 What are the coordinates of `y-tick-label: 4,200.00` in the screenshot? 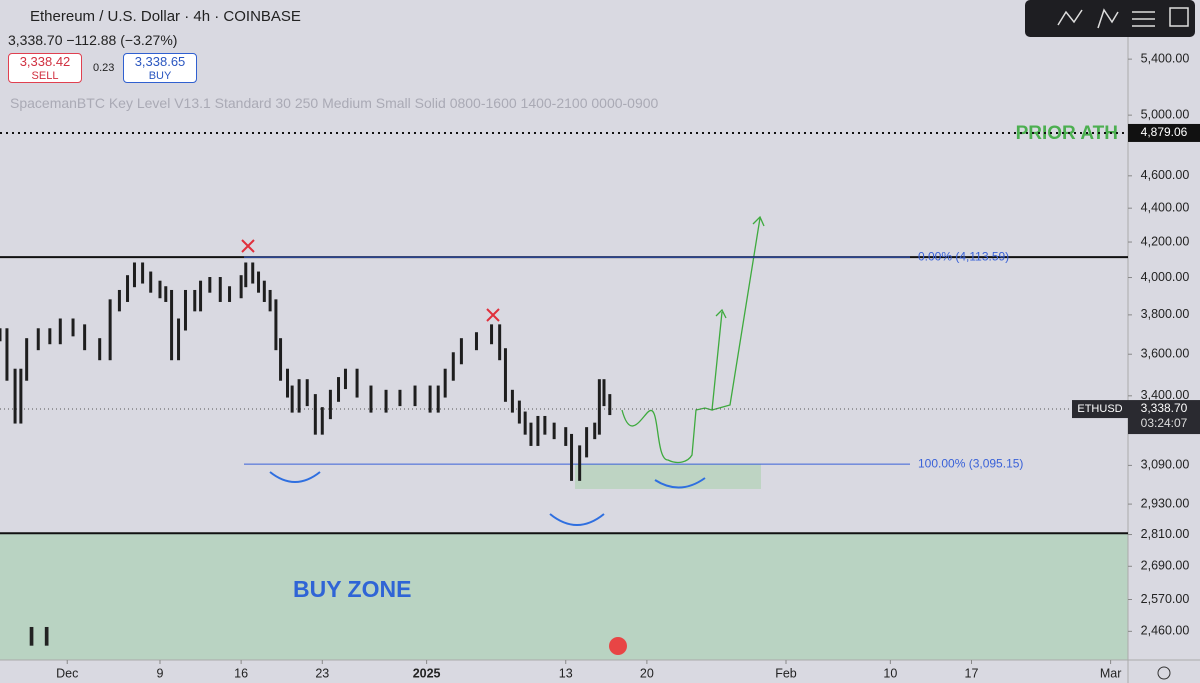 It's located at (1165, 241).